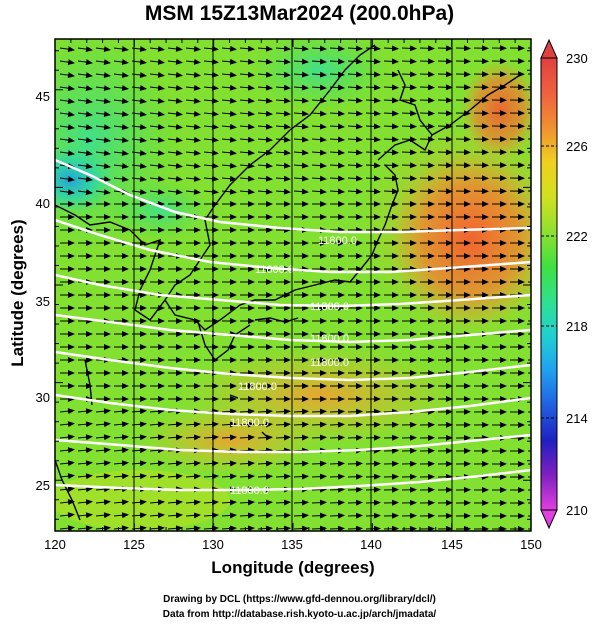 The height and width of the screenshot is (625, 599). Describe the element at coordinates (577, 510) in the screenshot. I see `colorbar-label: 210` at that location.